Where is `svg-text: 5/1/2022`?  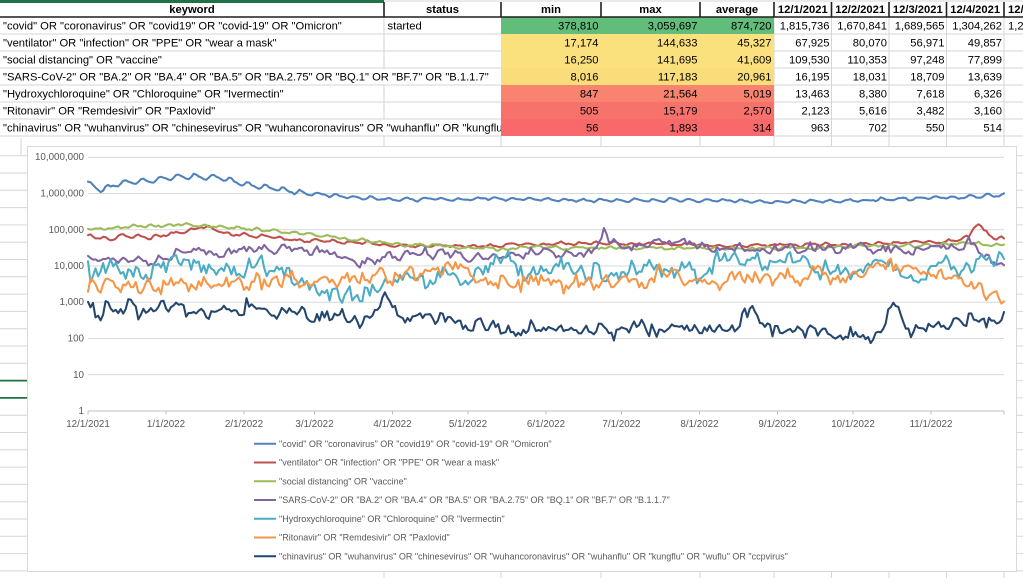
svg-text: 5/1/2022 is located at coordinates (468, 424).